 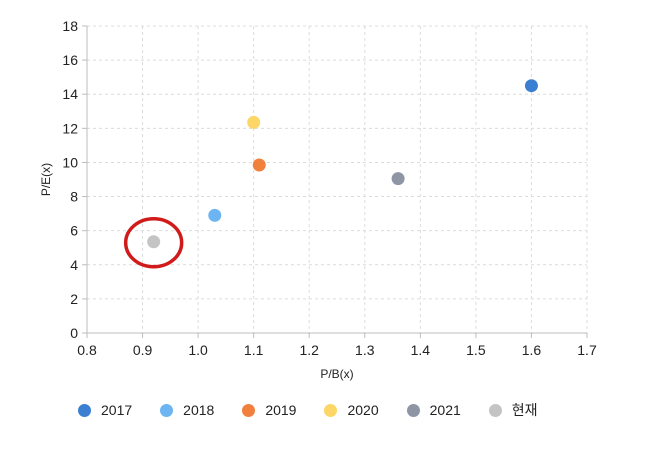 I want to click on legend-item-2: 2018, so click(x=187, y=410).